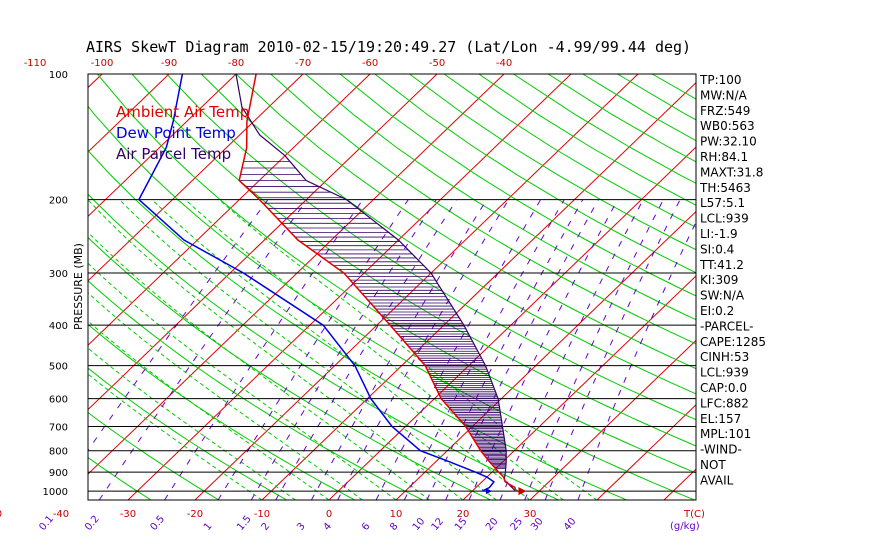 The image size is (870, 560). Describe the element at coordinates (35, 63) in the screenshot. I see `top-temp-tick-label: -110` at that location.